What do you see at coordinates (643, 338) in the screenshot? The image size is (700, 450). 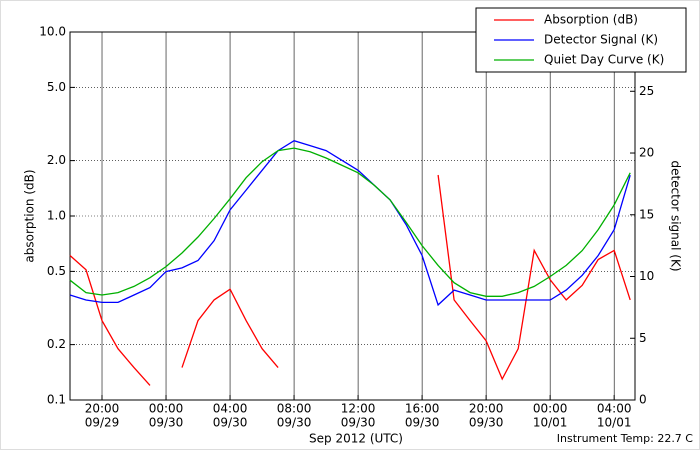 I see `y2-tick-label: 5` at bounding box center [643, 338].